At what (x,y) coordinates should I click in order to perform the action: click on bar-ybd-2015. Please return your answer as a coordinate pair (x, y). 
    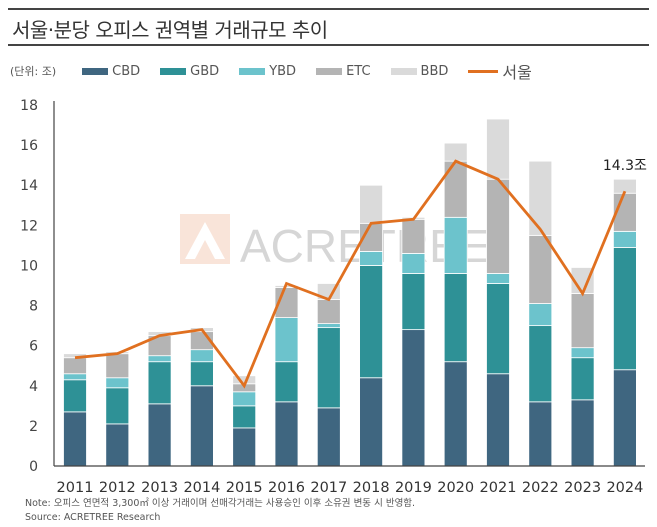
    Looking at the image, I should click on (244, 399).